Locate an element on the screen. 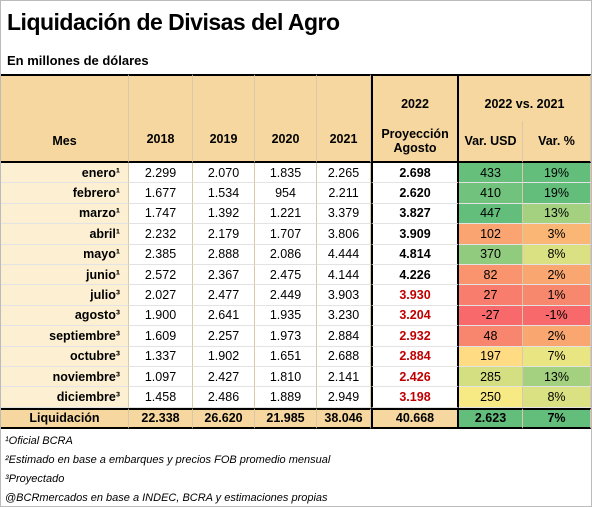  footnote: ³Proyectado is located at coordinates (35, 478).